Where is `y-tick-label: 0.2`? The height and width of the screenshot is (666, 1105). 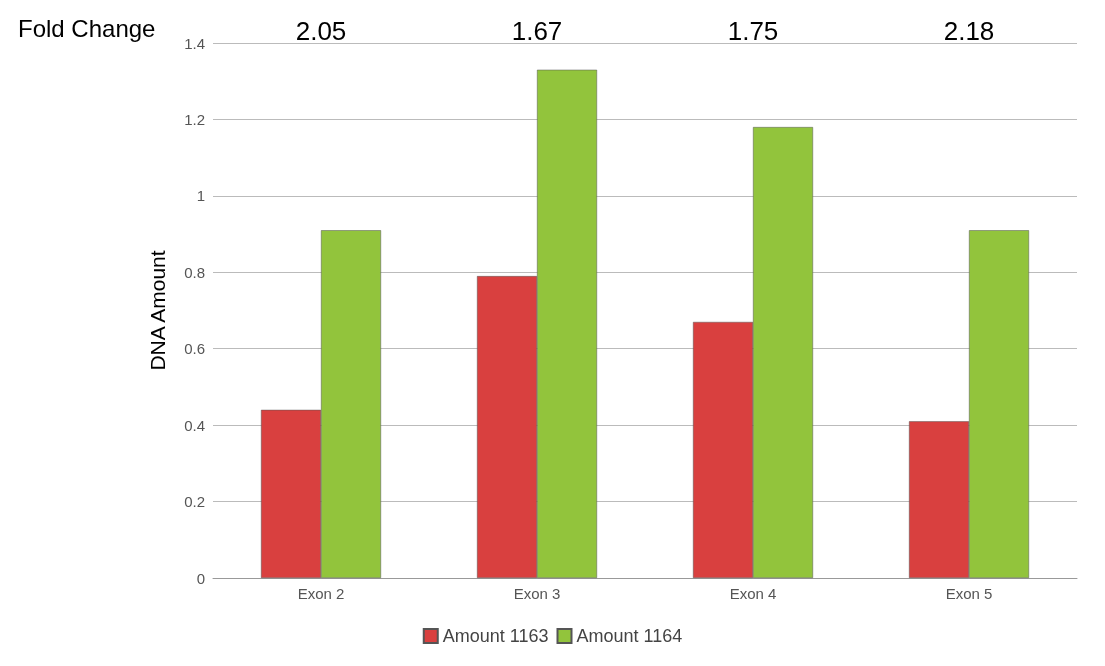 y-tick-label: 0.2 is located at coordinates (194, 502).